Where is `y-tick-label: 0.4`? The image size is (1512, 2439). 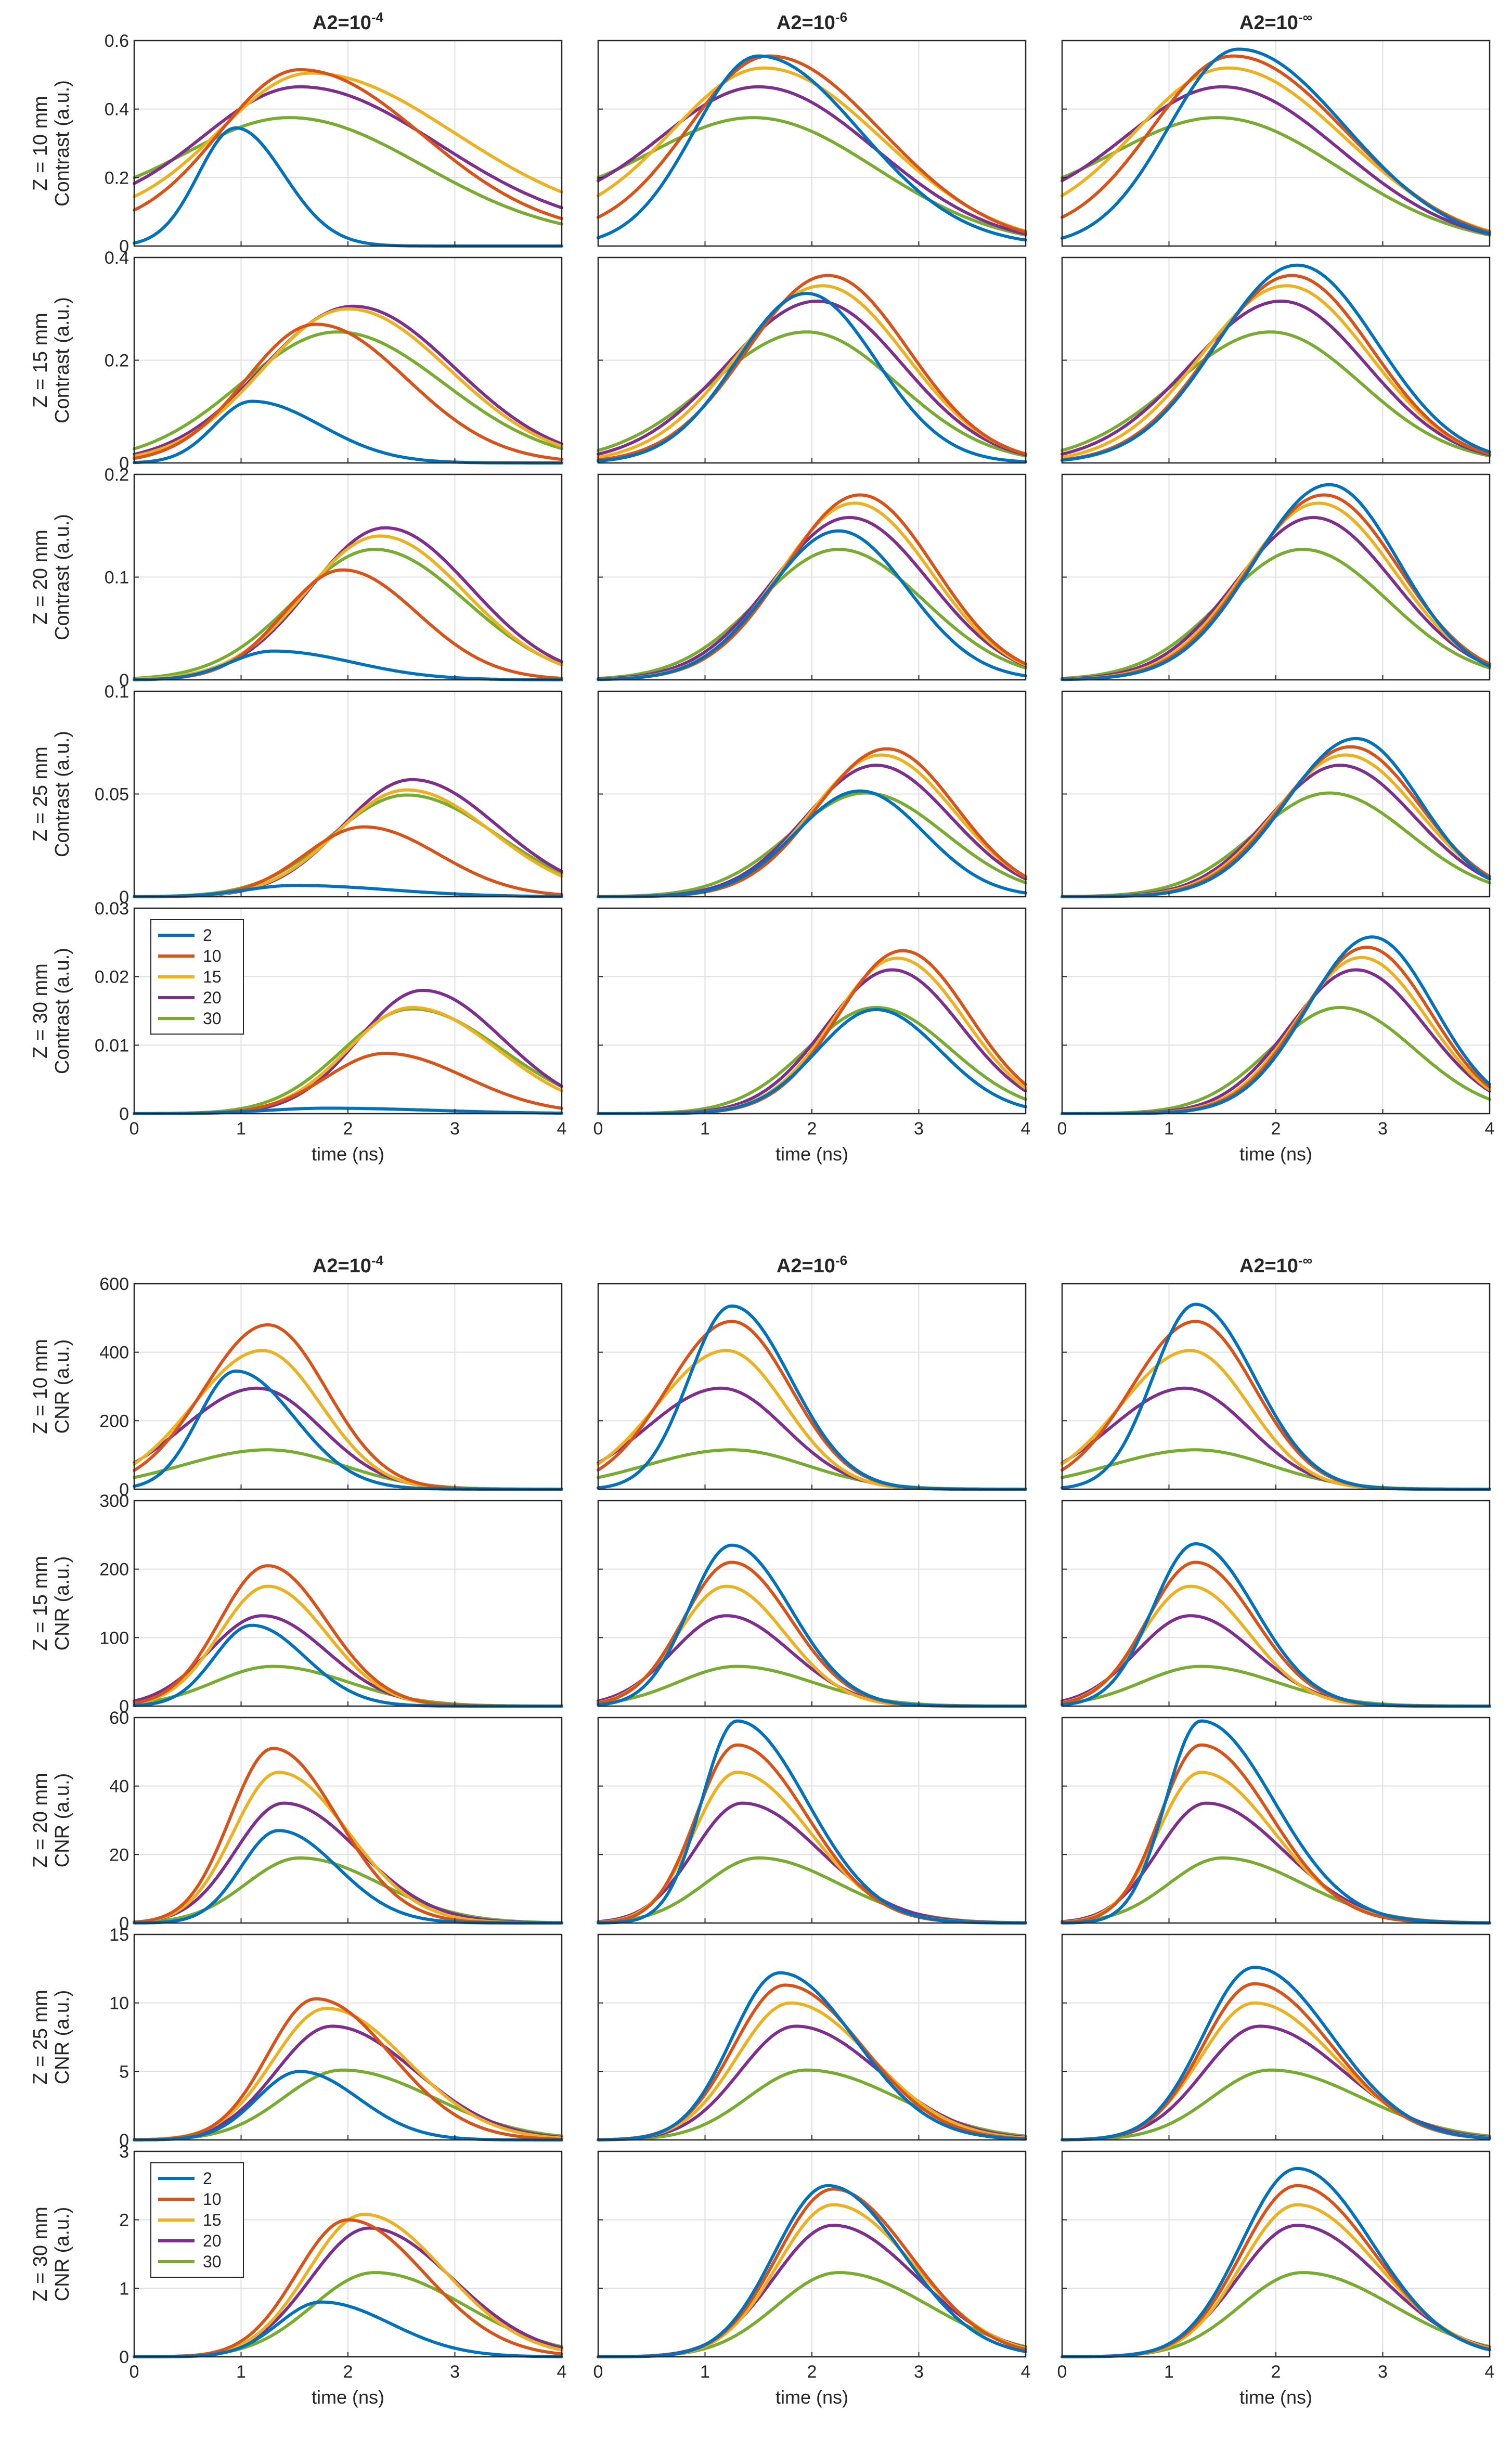
y-tick-label: 0.4 is located at coordinates (117, 110).